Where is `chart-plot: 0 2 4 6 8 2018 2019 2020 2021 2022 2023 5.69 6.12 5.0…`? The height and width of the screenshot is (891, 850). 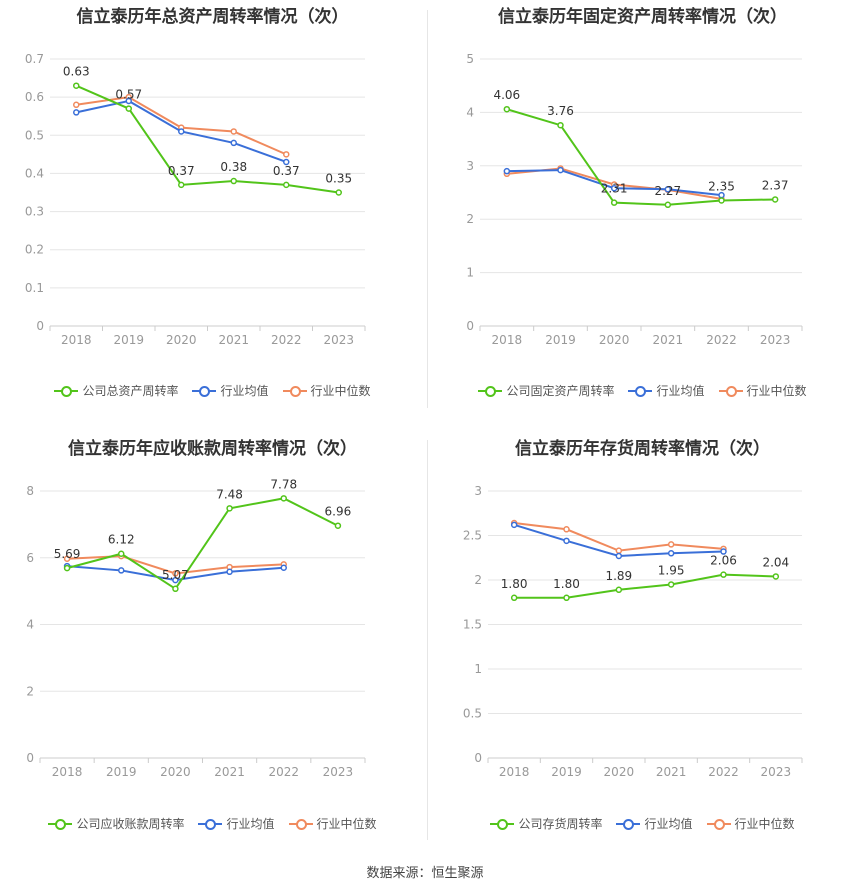 chart-plot: 0 2 4 6 8 2018 2019 2020 2021 2022 2023 5.69 6.12 5.0… is located at coordinates (196, 628).